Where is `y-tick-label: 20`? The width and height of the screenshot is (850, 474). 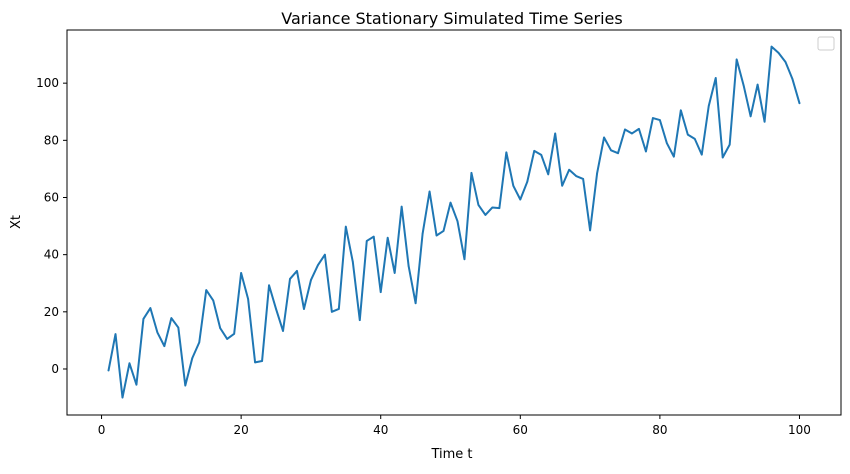 y-tick-label: 20 is located at coordinates (51, 312).